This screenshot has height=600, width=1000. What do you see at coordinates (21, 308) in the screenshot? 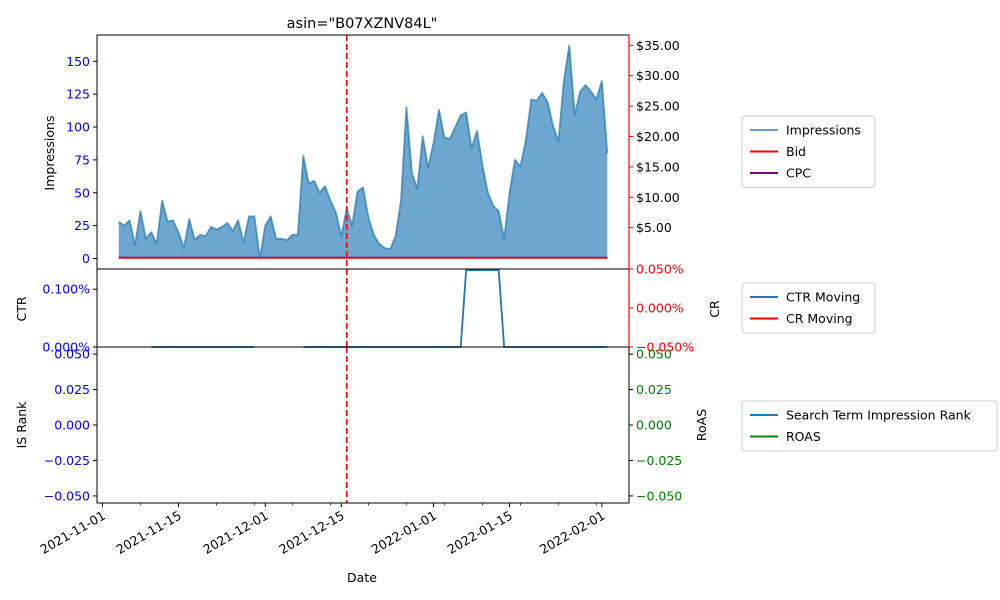
I see `ctr-axis-label: CTR` at bounding box center [21, 308].